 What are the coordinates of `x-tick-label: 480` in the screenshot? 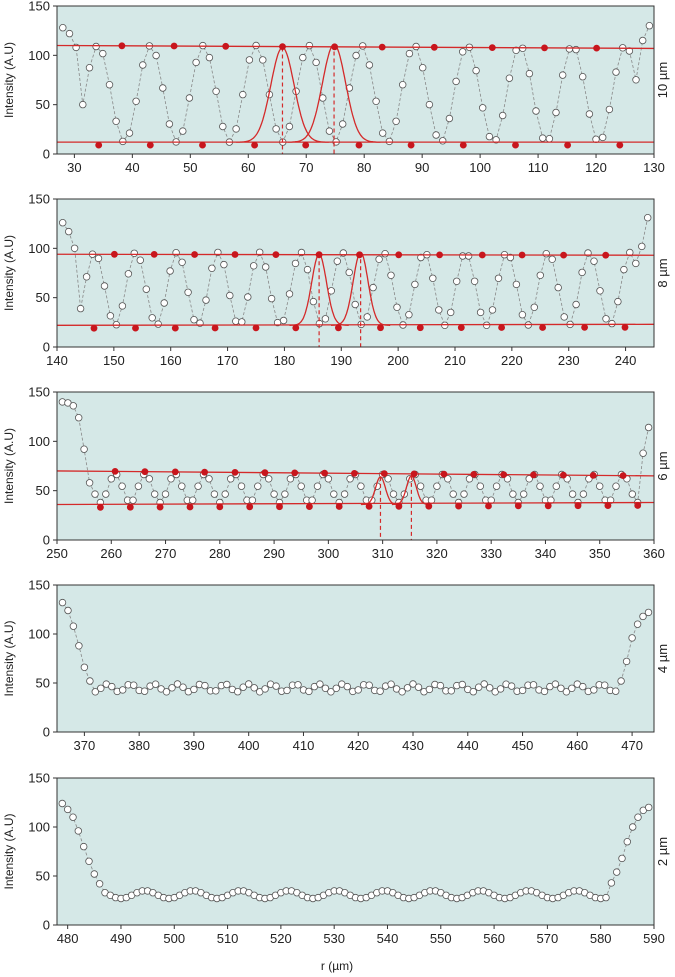 It's located at (68, 938).